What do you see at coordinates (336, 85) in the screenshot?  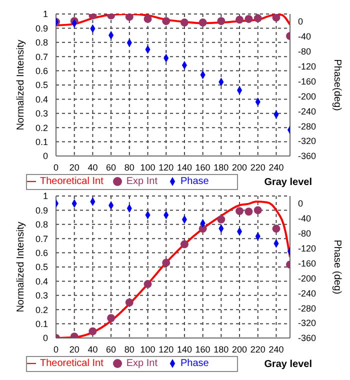 I see `y2-axis-title: Phase(deg)` at bounding box center [336, 85].